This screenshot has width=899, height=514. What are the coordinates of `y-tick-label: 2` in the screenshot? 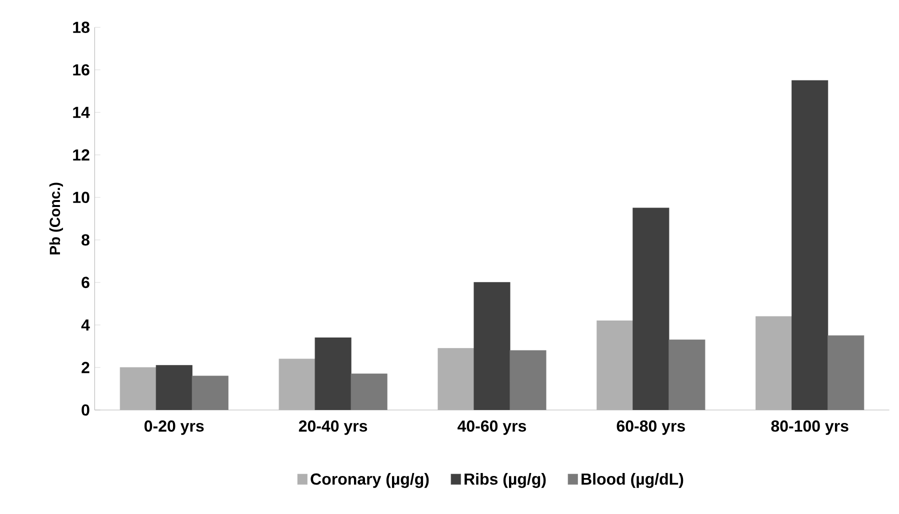 It's located at (86, 368).